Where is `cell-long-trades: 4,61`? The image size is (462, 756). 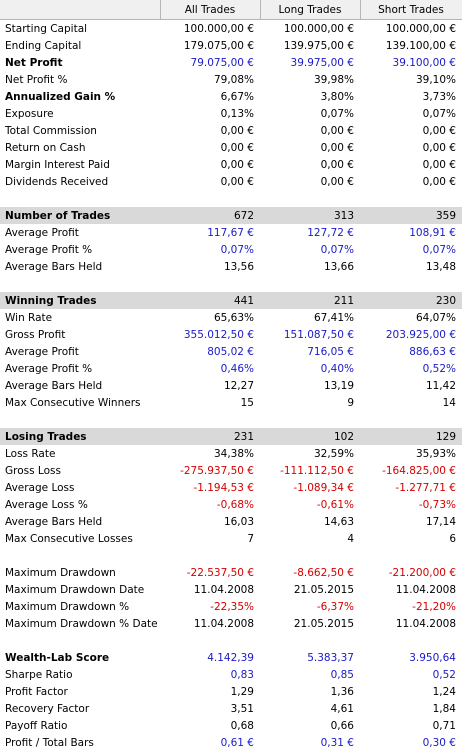
cell-long-trades: 4,61 is located at coordinates (342, 708).